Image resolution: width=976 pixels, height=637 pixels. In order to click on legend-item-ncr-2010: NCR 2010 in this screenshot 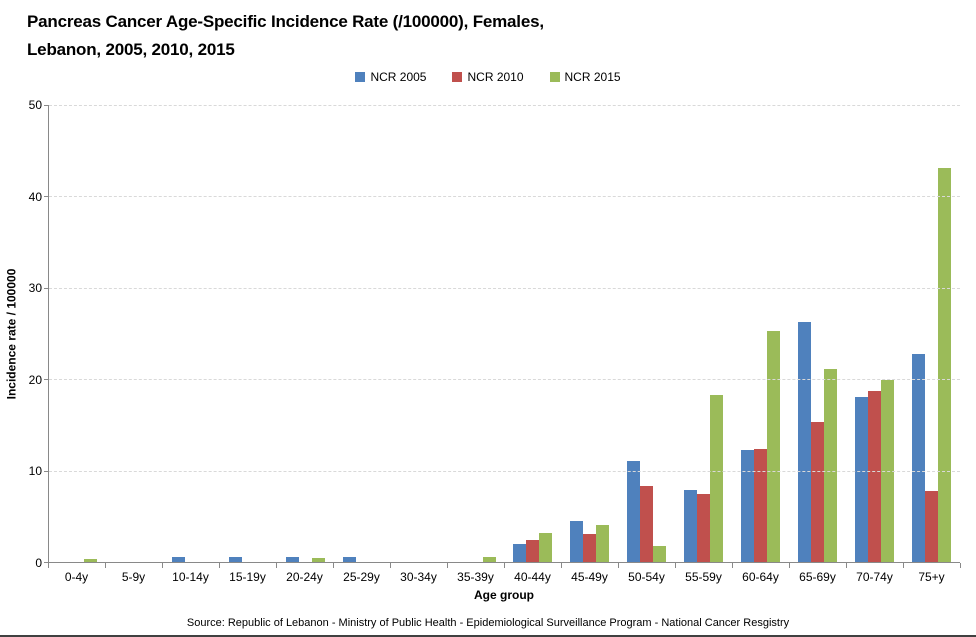, I will do `click(488, 77)`.